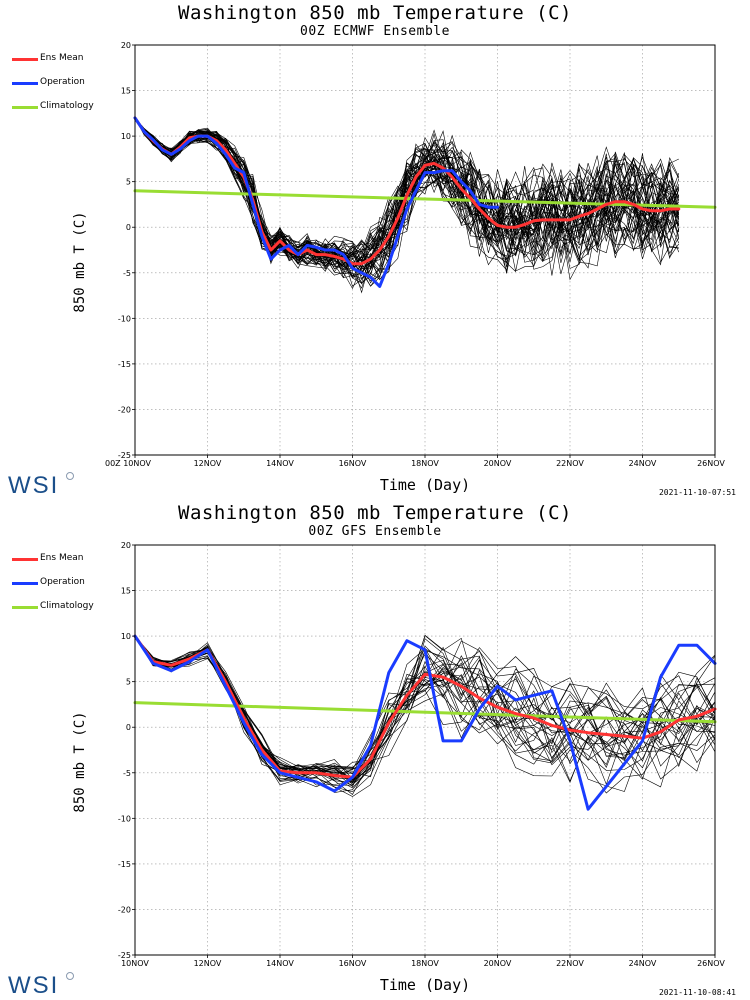 This screenshot has height=1000, width=750. Describe the element at coordinates (375, 31) in the screenshot. I see `chart-subtitle: 00Z ECMWF Ensemble` at that location.